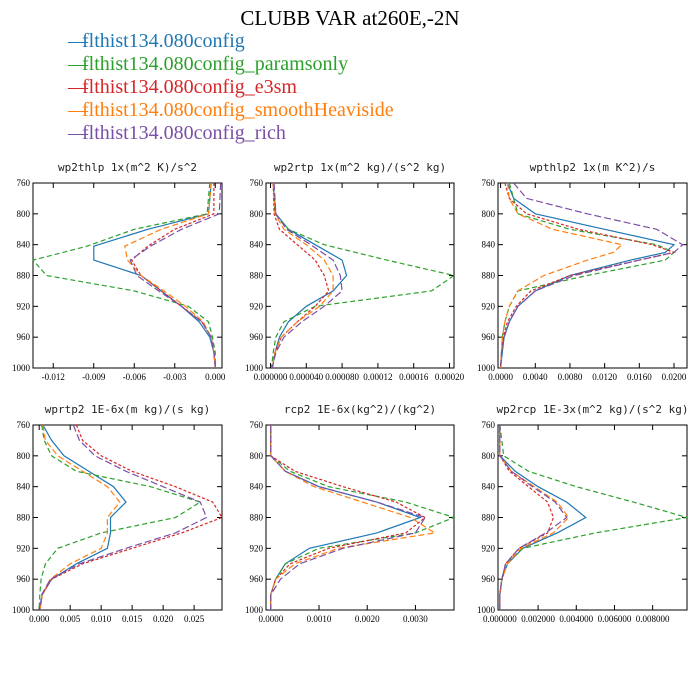 This screenshot has height=700, width=700. What do you see at coordinates (175, 377) in the screenshot?
I see `x-tick-label: -0.003` at bounding box center [175, 377].